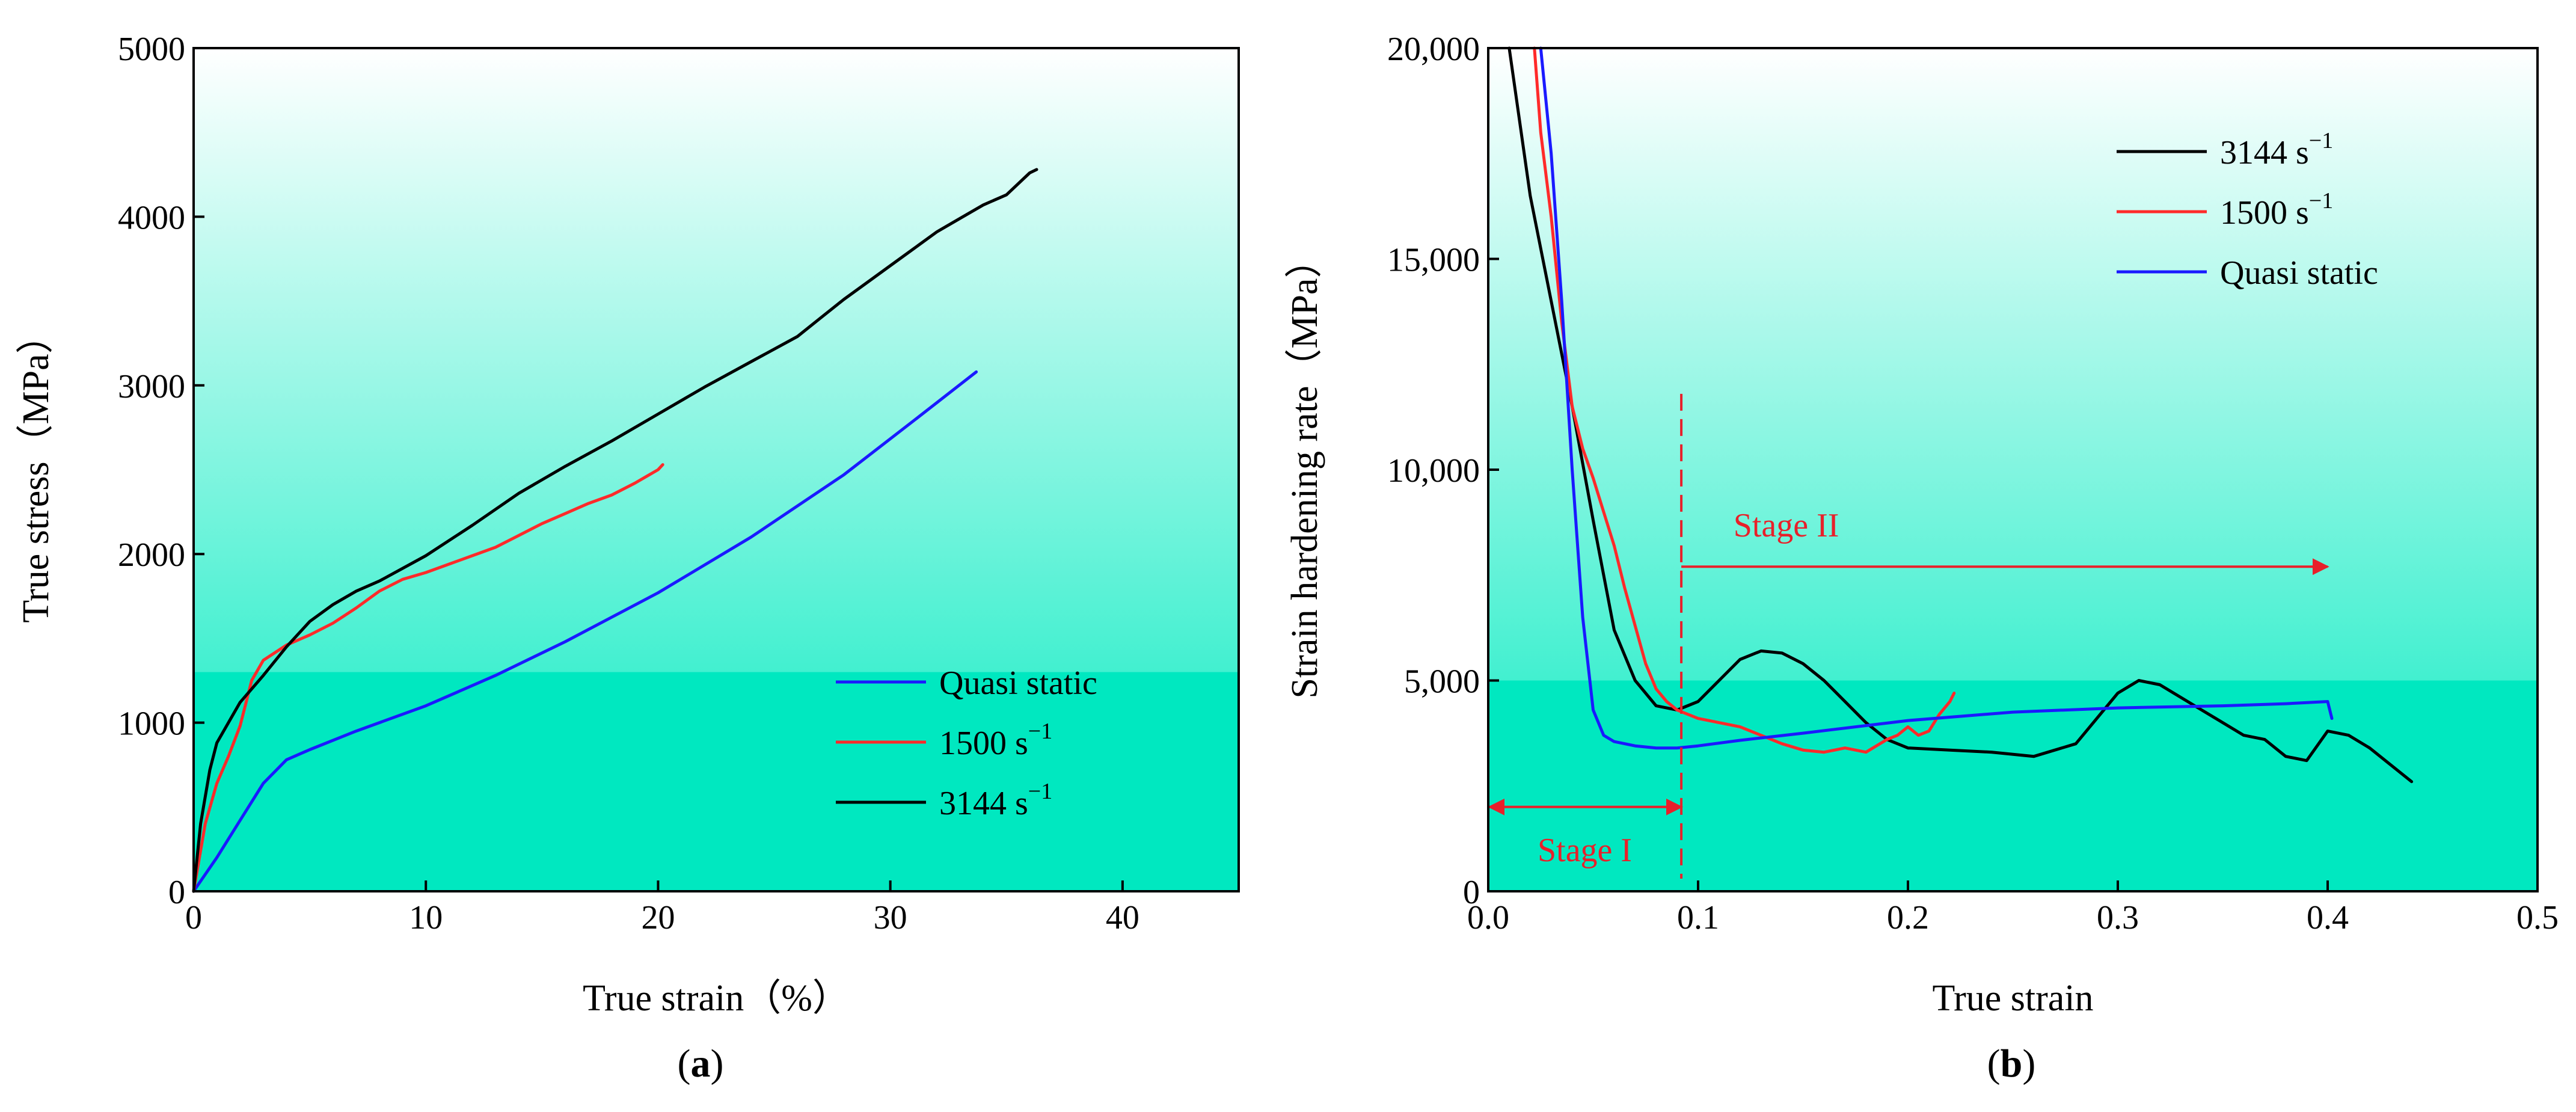  I want to click on legend: Quasi static 1500 s−1 3144 s−1, so click(966, 743).